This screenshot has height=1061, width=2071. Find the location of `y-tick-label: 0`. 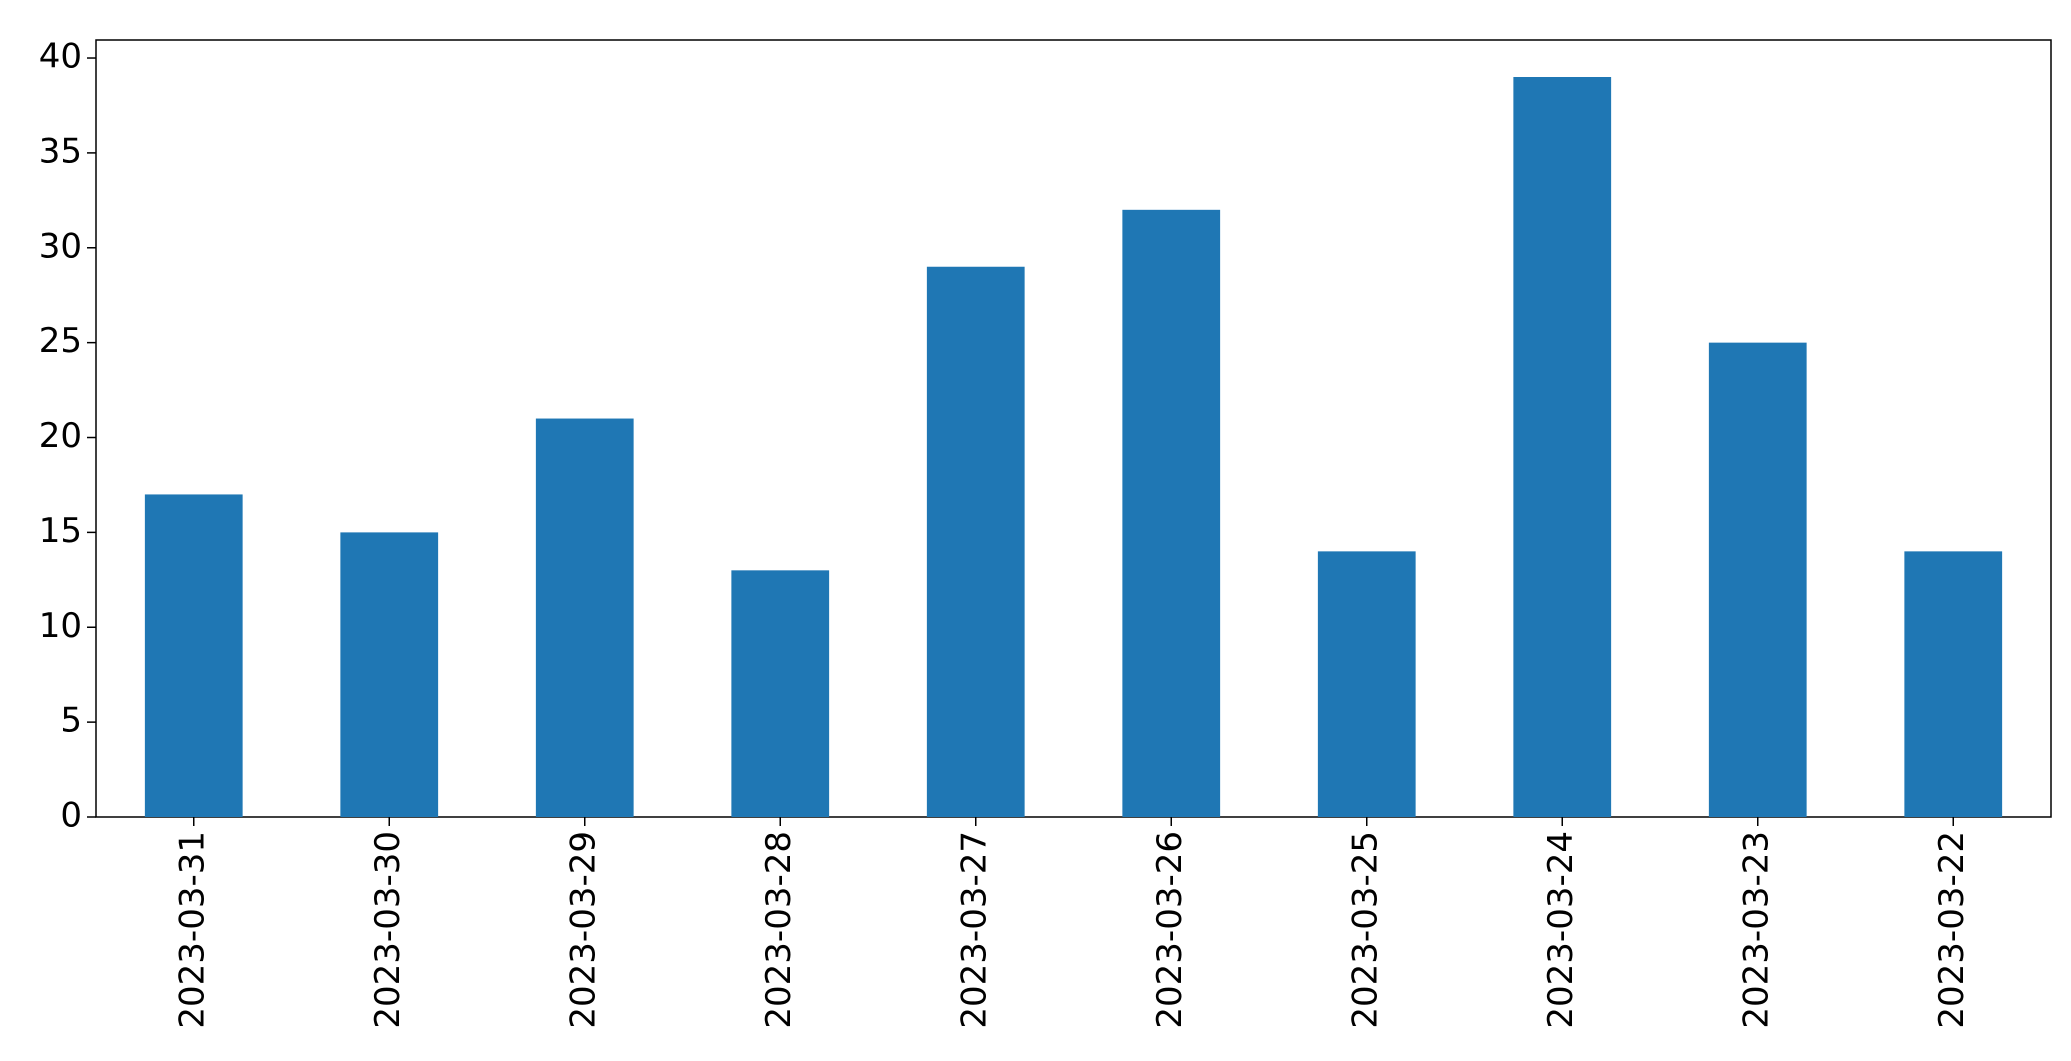

y-tick-label: 0 is located at coordinates (71, 816).